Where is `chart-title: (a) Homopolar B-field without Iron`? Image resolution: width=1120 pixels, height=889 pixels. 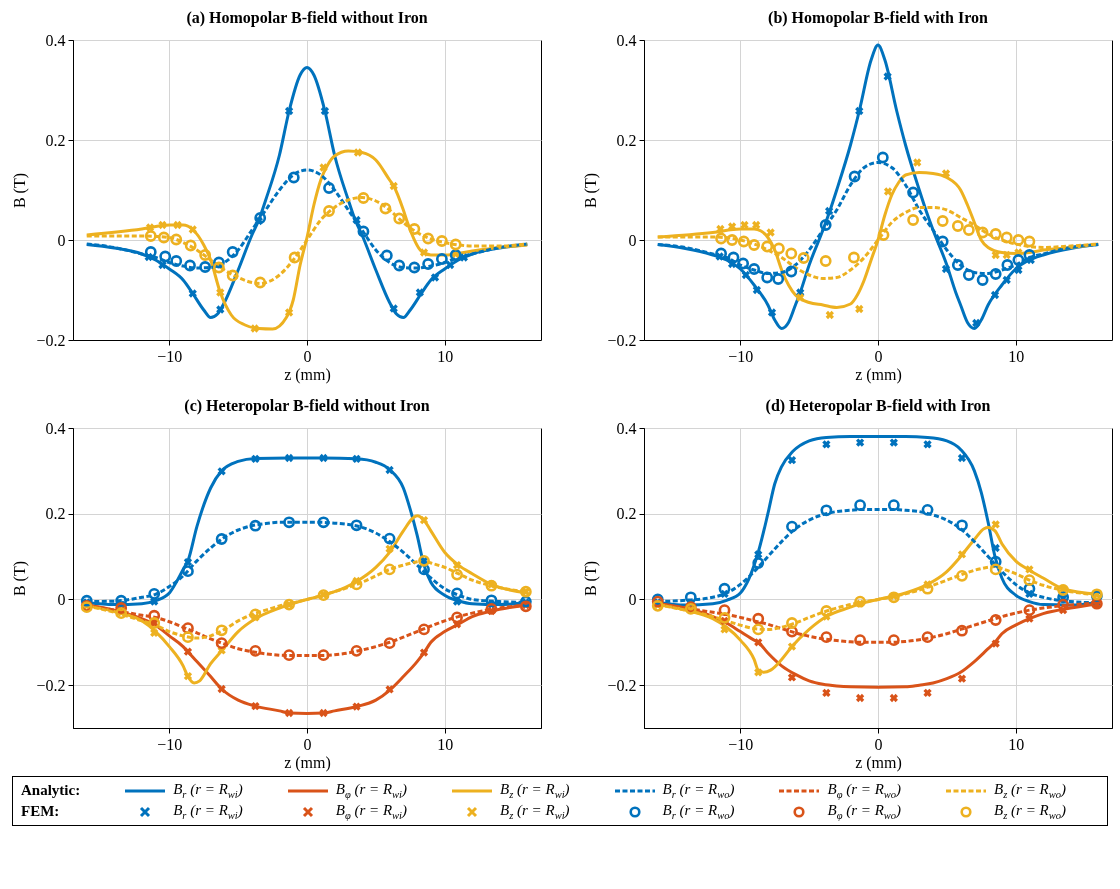
chart-title: (a) Homopolar B-field without Iron is located at coordinates (307, 18).